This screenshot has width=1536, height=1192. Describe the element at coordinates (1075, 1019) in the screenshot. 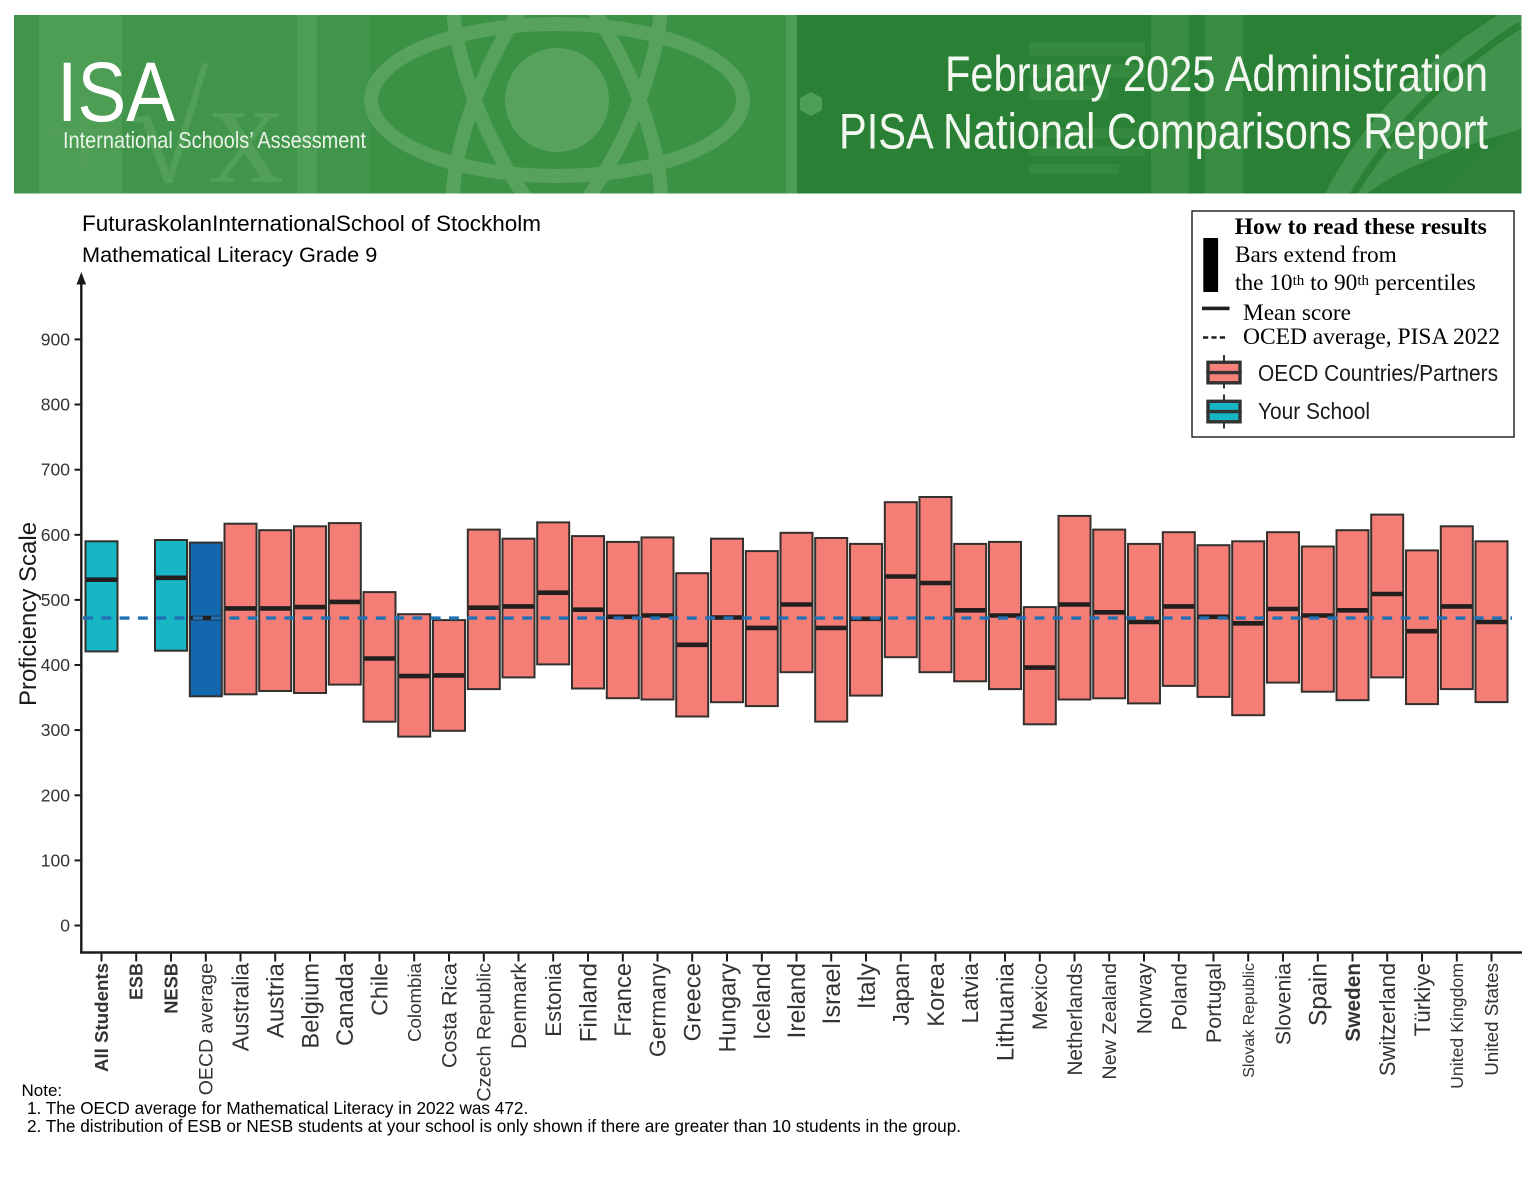

I see `svg-text: Netherlands` at that location.